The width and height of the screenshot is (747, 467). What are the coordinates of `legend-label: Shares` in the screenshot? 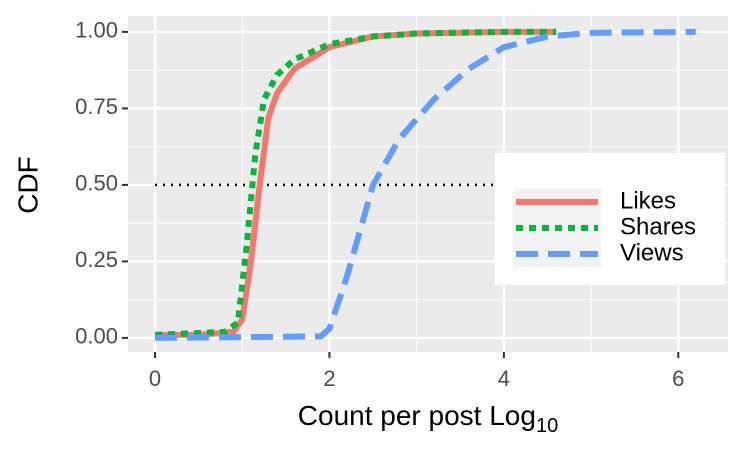 It's located at (658, 226).